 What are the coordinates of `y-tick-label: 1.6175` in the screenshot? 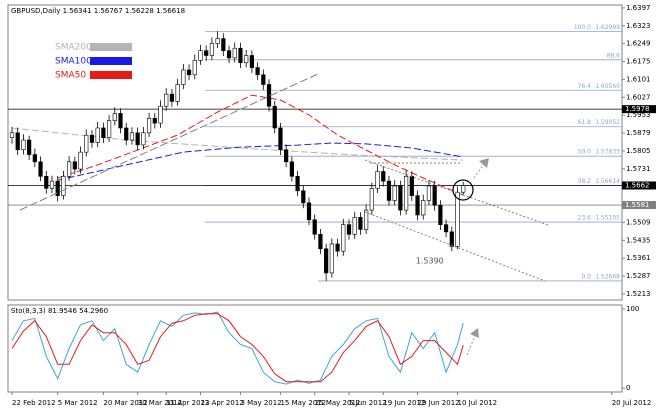 It's located at (638, 62).